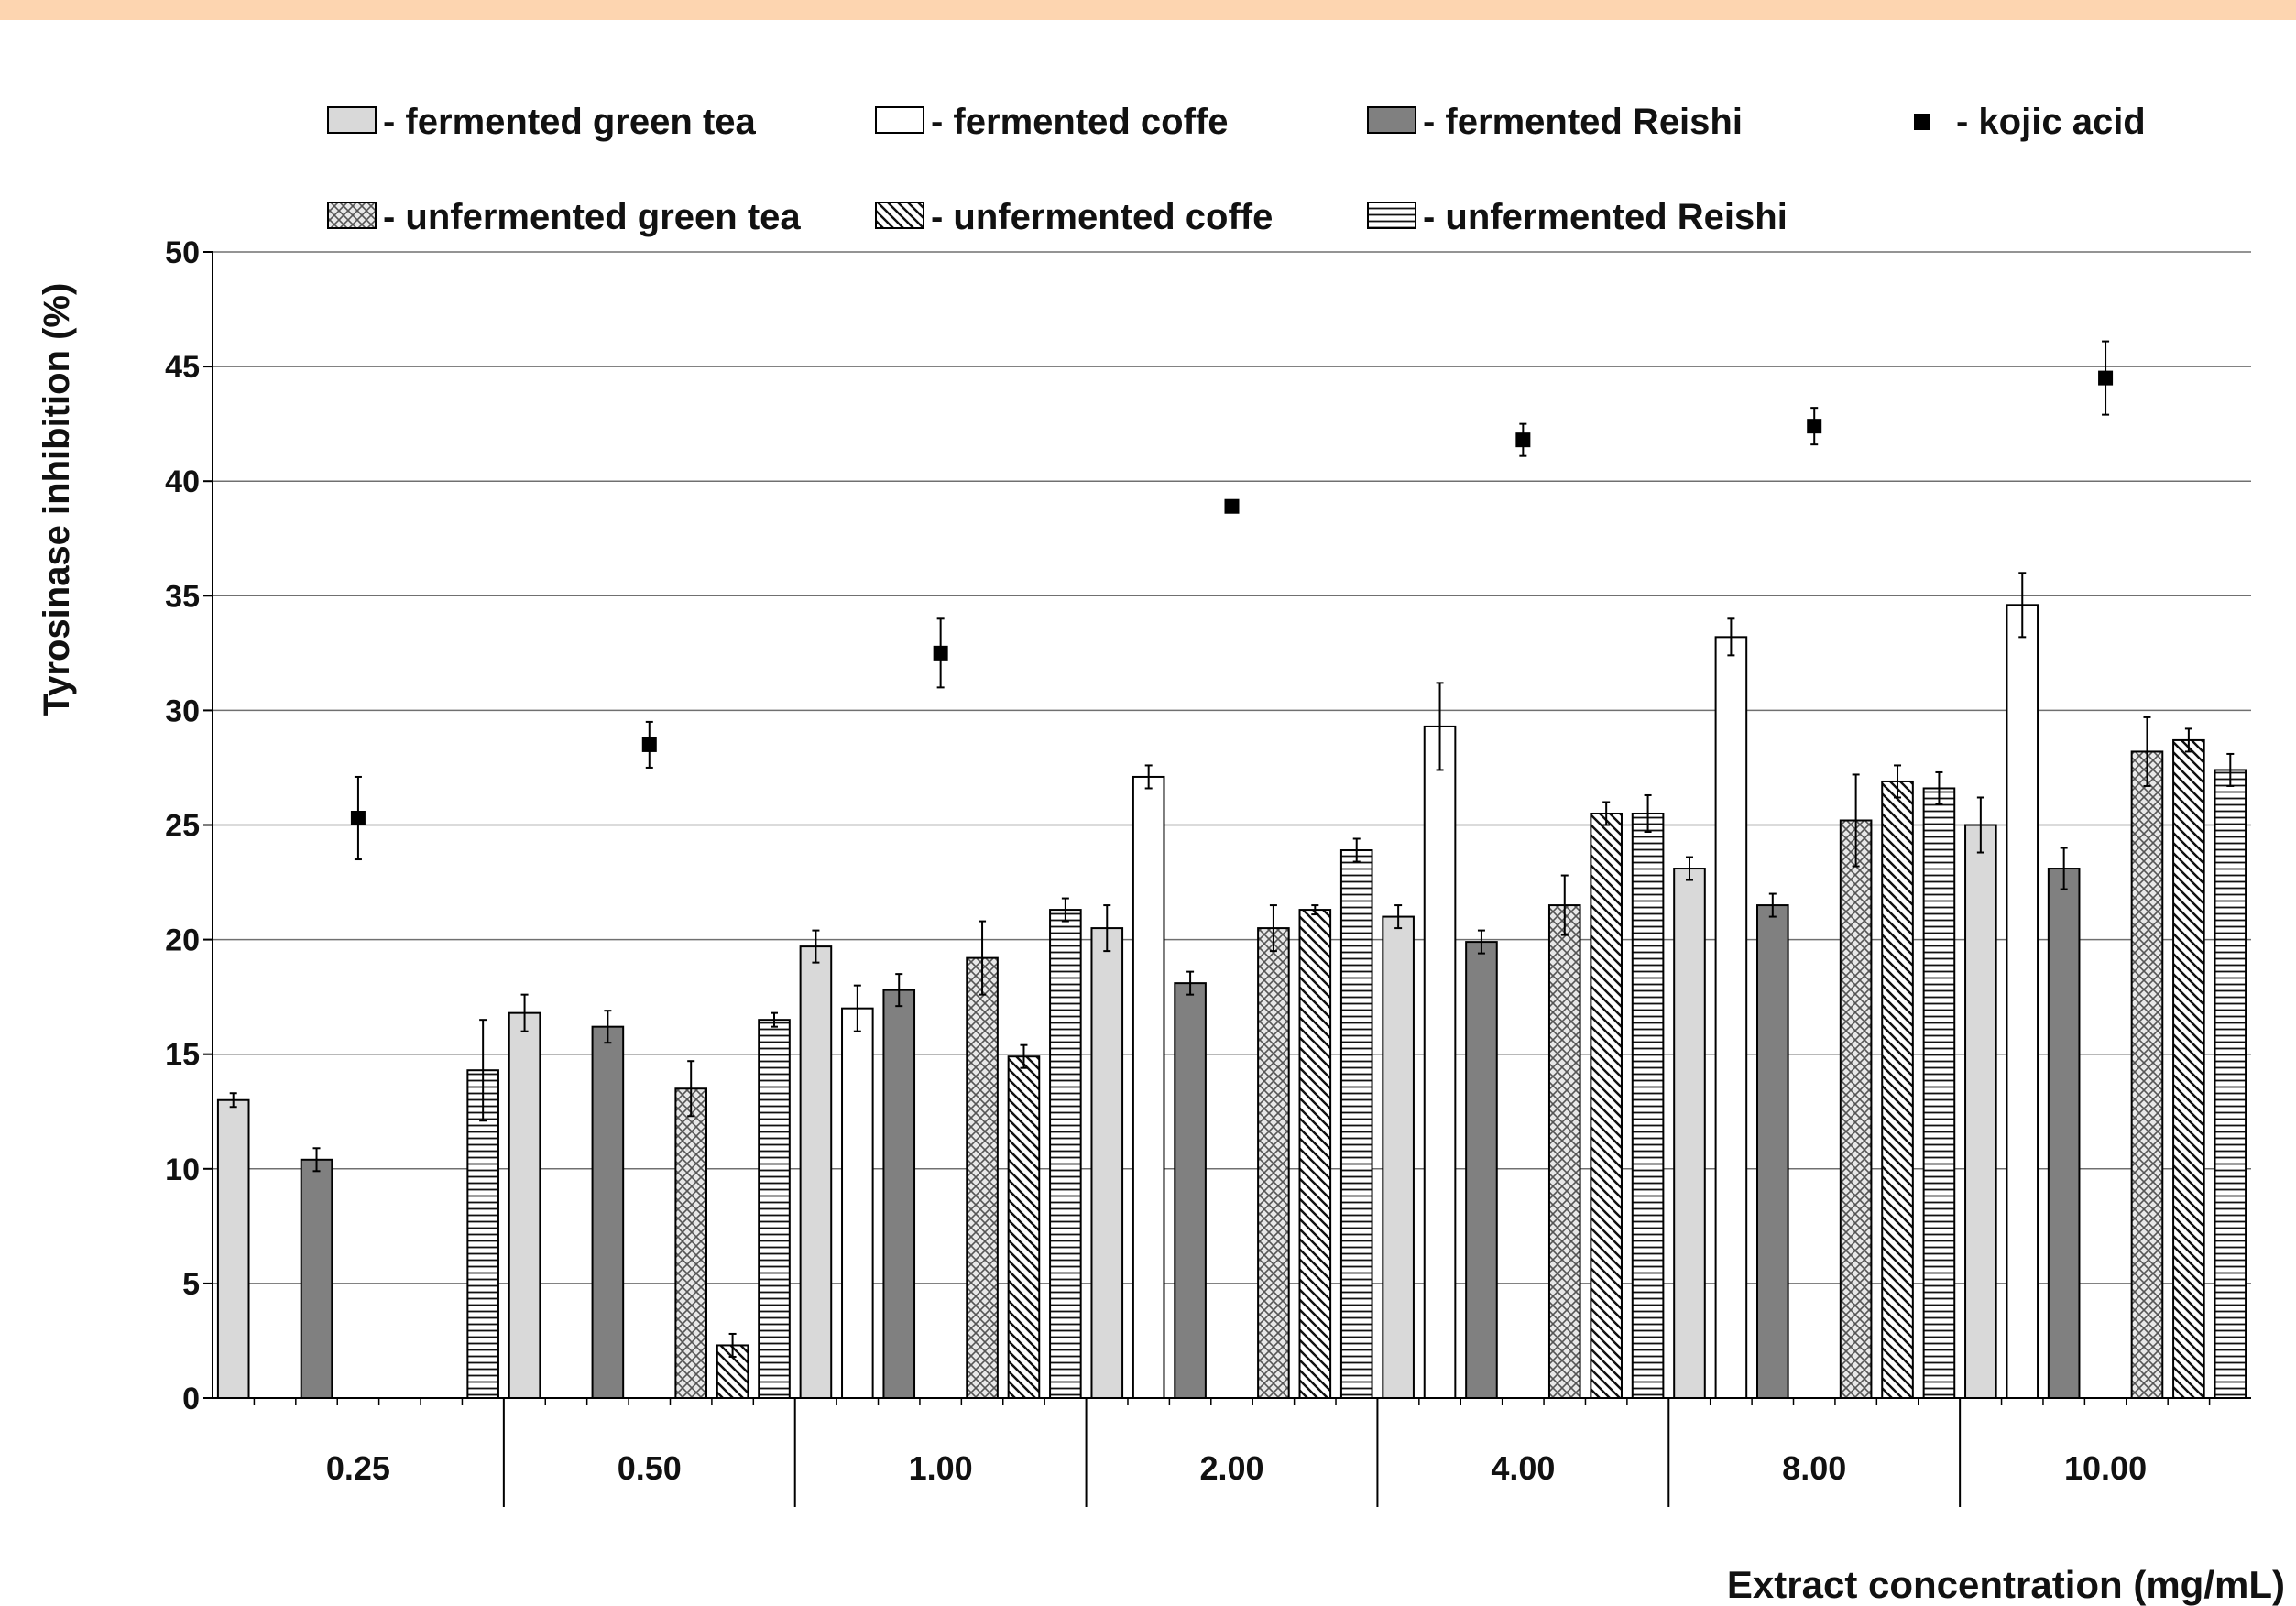 The height and width of the screenshot is (1606, 2296). I want to click on x-tick-label: 10.00, so click(2105, 1468).